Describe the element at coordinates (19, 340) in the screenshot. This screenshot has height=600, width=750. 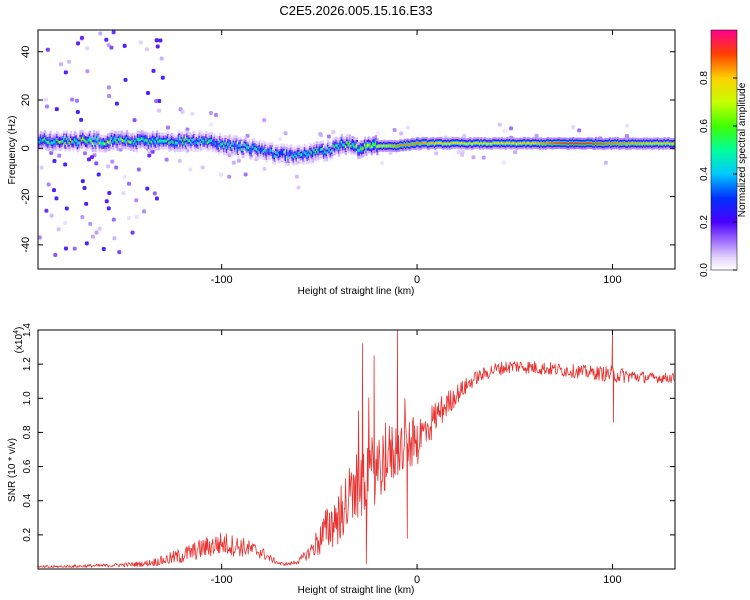
I see `snr-scale-label: (x104)` at that location.